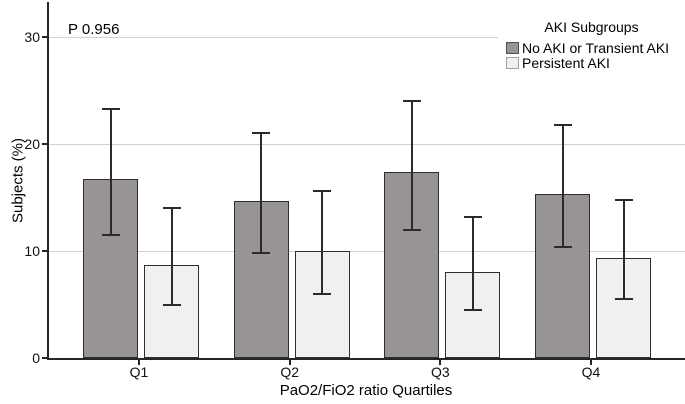 The width and height of the screenshot is (685, 404). I want to click on y-tick-label: 20, so click(32, 144).